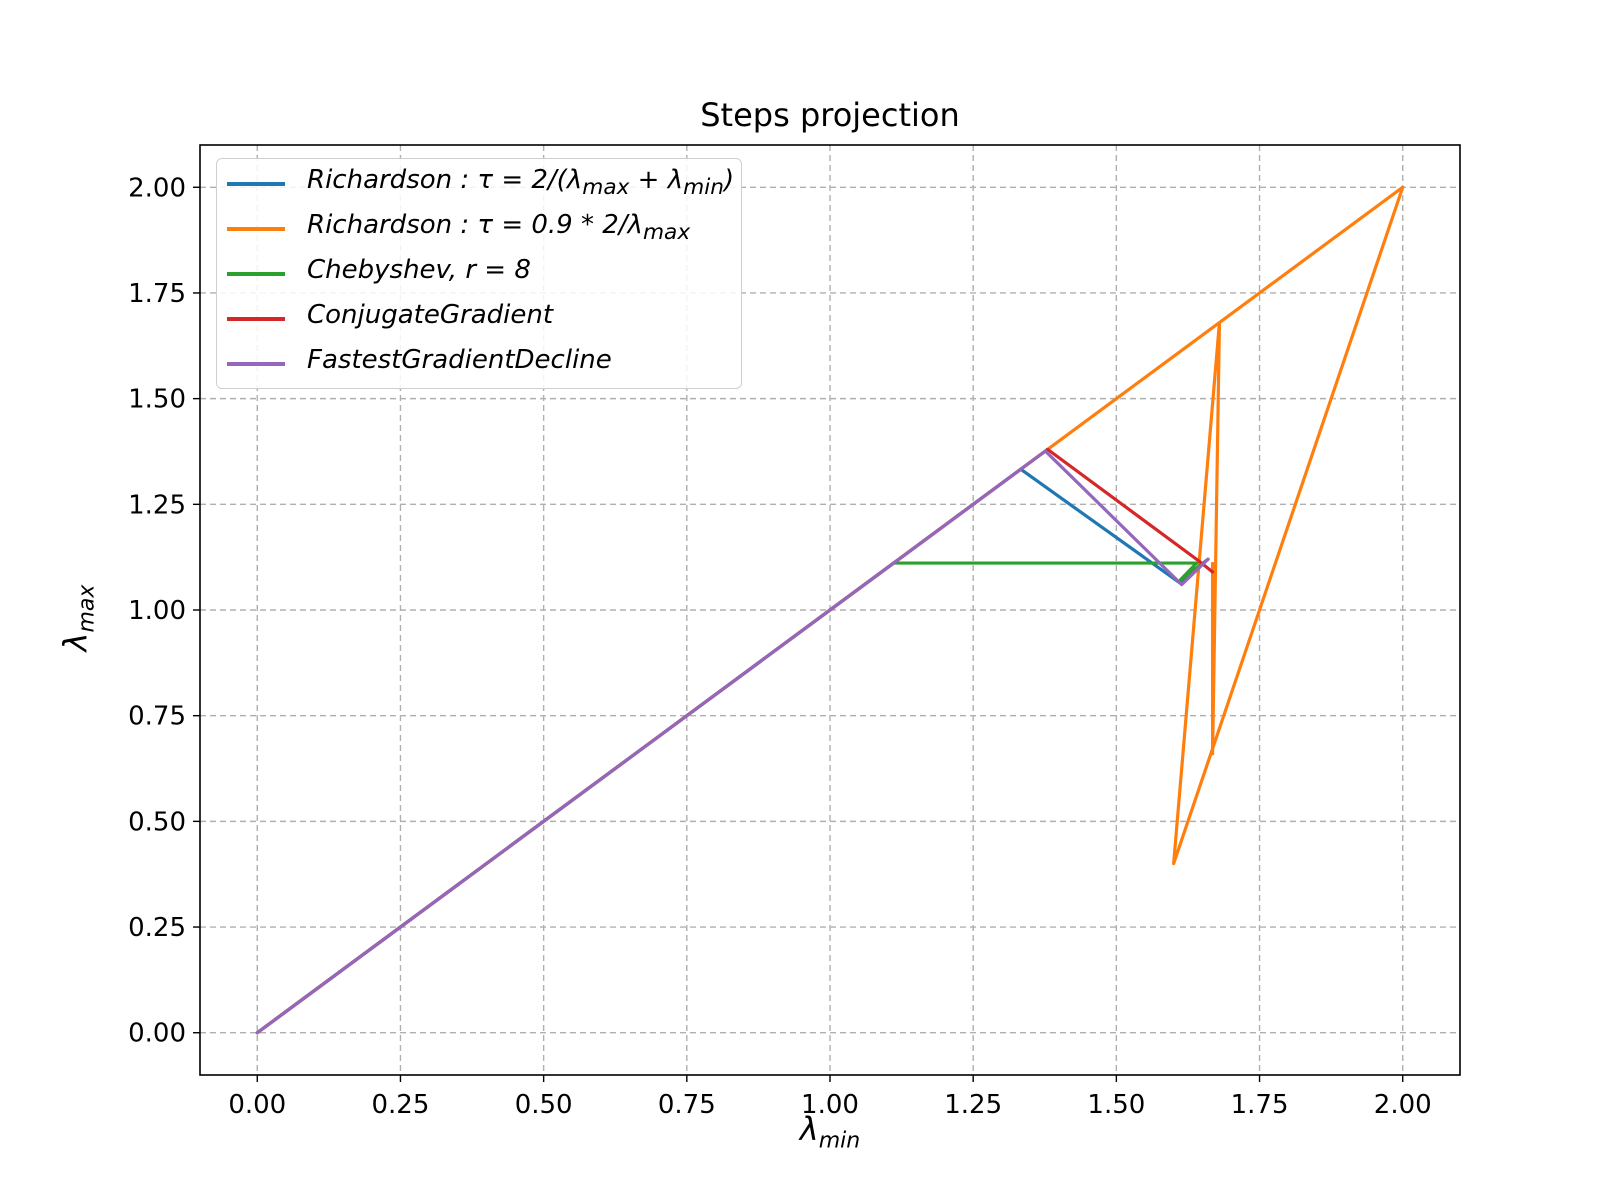 Image resolution: width=1600 pixels, height=1204 pixels. I want to click on x-tick-label: 1.75, so click(1260, 1105).